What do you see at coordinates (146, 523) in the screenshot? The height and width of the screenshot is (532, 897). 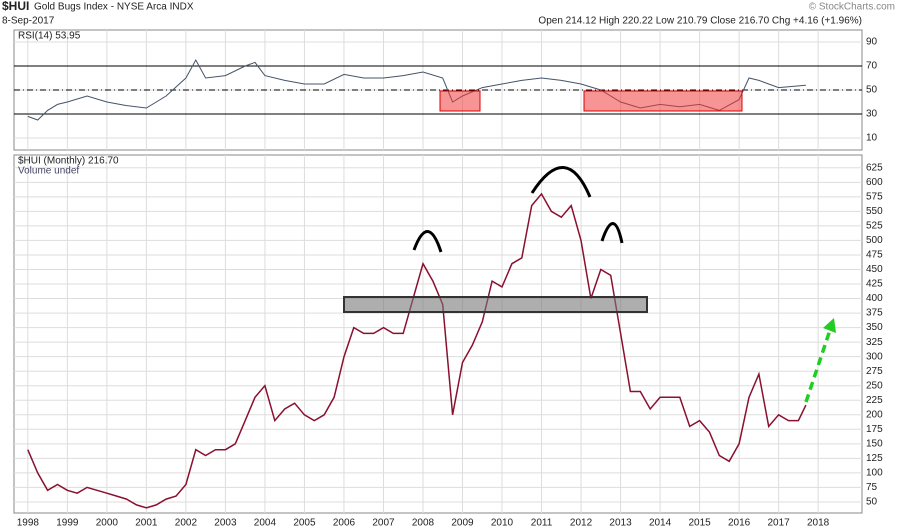 I see `x-tick-label: 2001` at bounding box center [146, 523].